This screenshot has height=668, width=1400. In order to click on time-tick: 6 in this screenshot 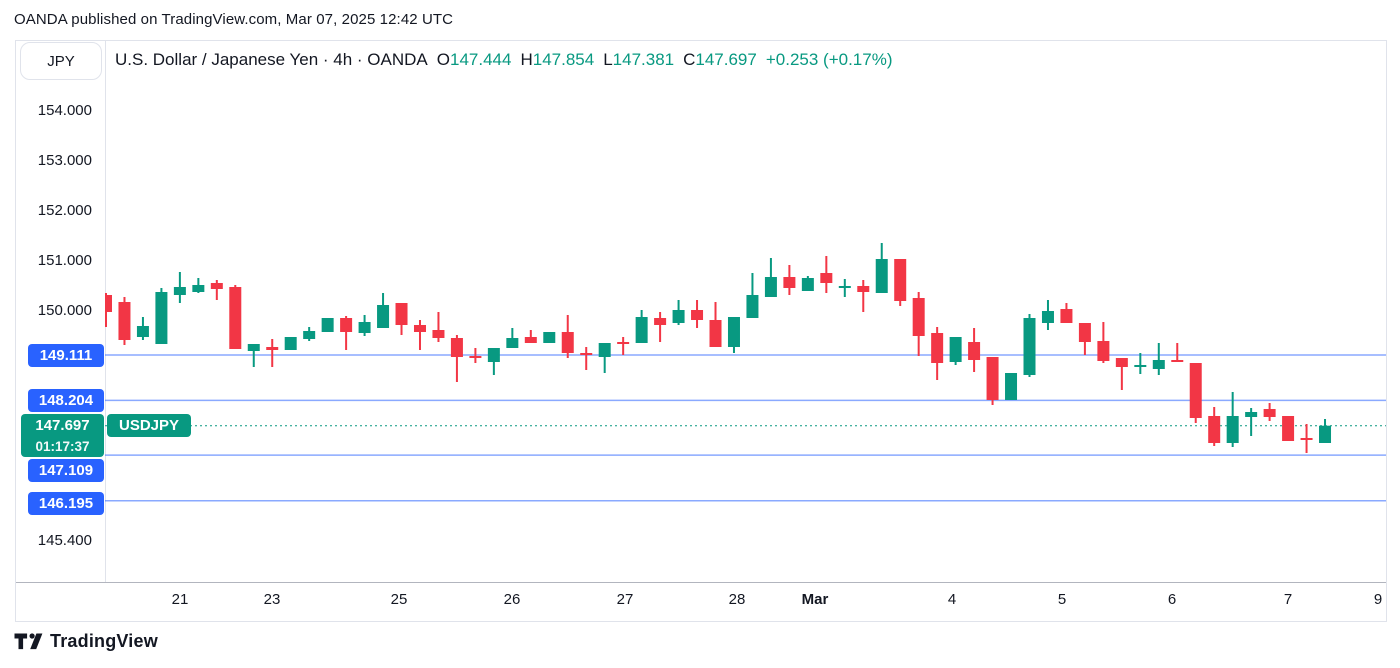, I will do `click(1172, 599)`.